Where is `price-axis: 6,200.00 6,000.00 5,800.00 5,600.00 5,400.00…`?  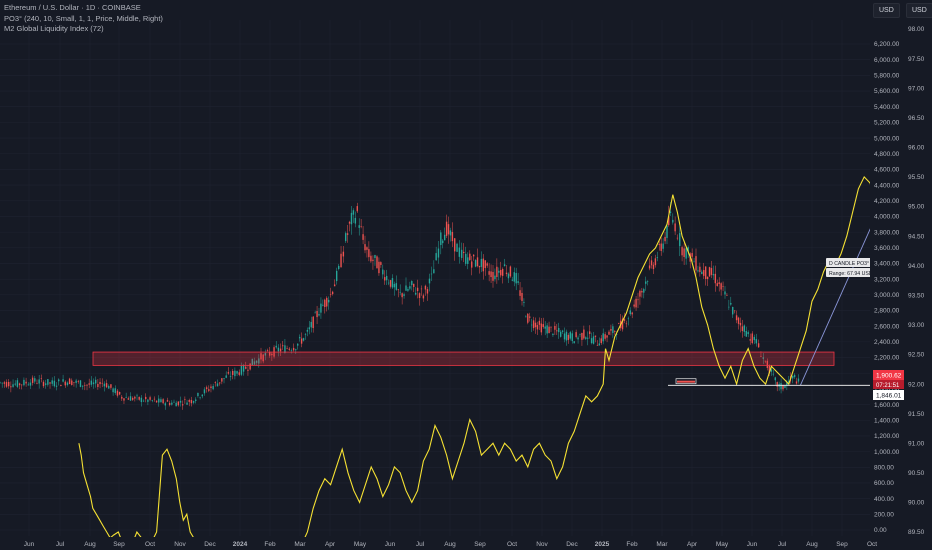
price-axis: 6,200.00 6,000.00 5,800.00 5,600.00 5,400.00… is located at coordinates (901, 275).